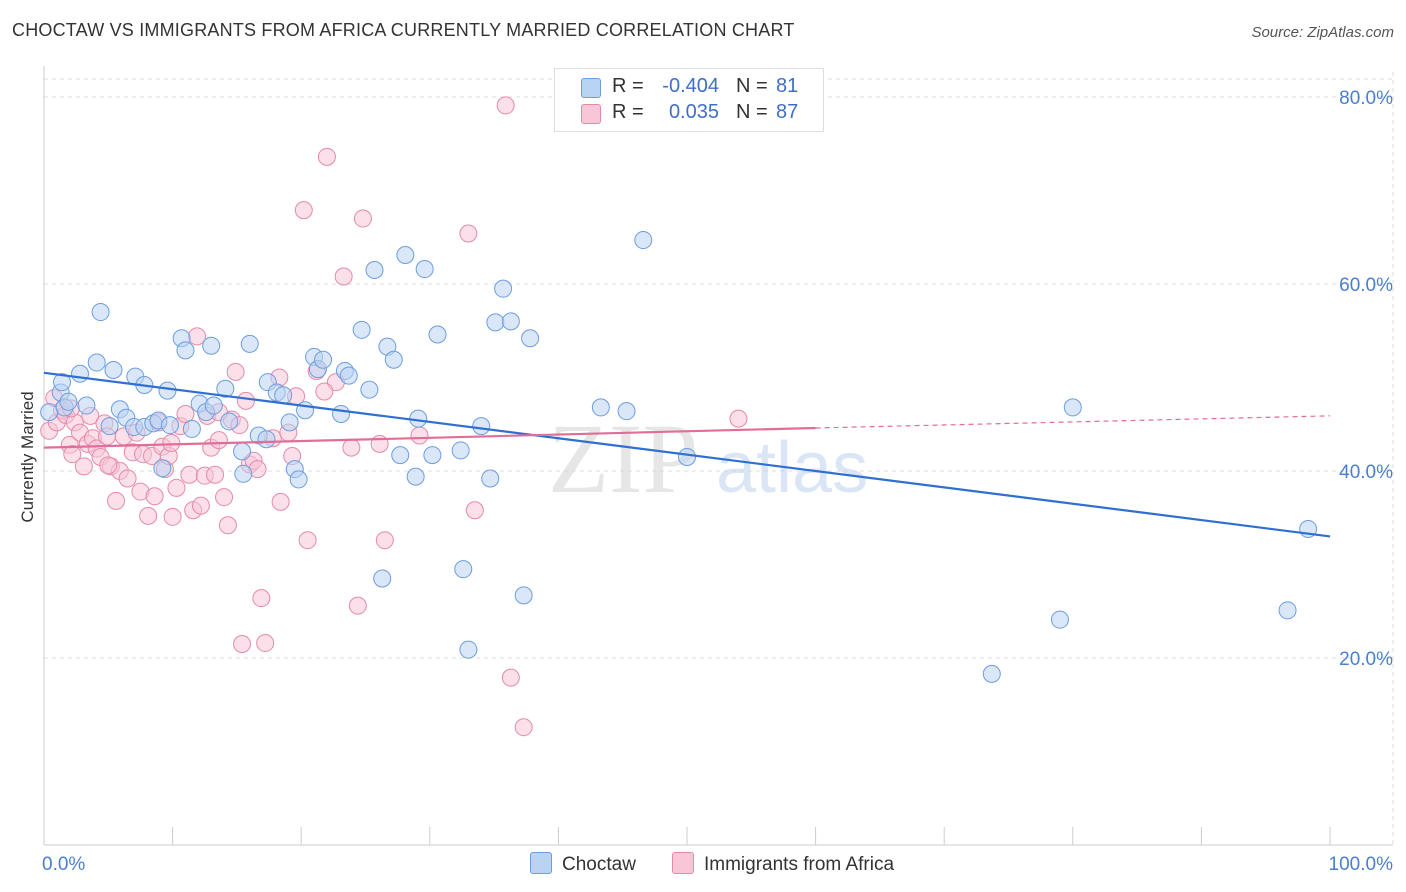 The width and height of the screenshot is (1406, 892). Describe the element at coordinates (1073, 422) in the screenshot. I see `trend-line-africa-extension` at that location.